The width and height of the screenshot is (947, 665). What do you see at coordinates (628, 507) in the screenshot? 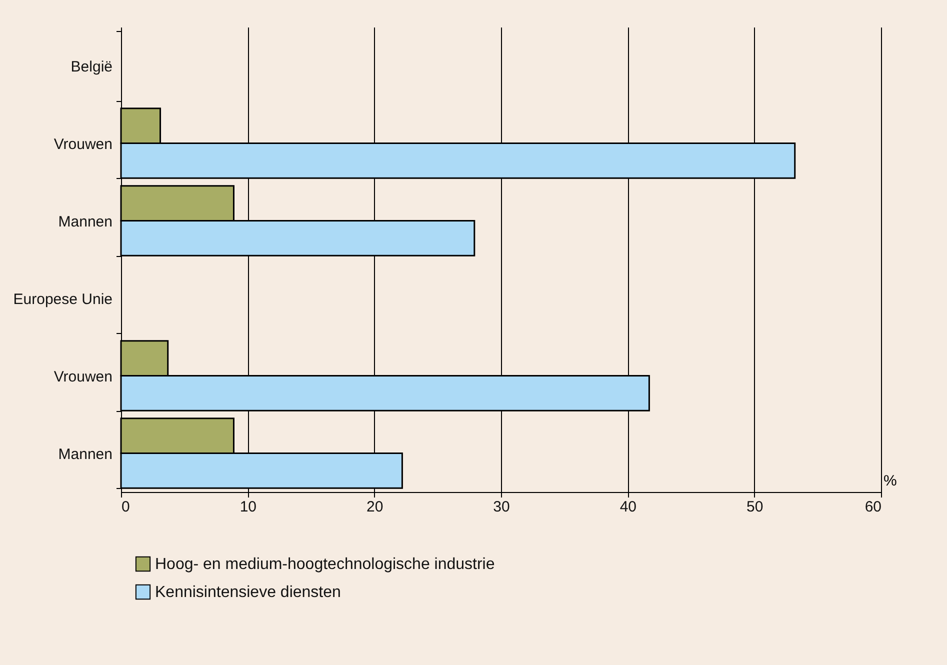
I see `x-tick-label: 40` at bounding box center [628, 507].